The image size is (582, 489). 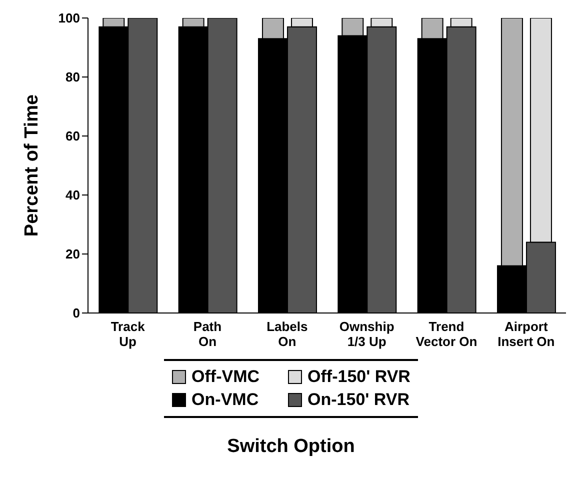 I want to click on x-tick-label: Path On, so click(x=207, y=334).